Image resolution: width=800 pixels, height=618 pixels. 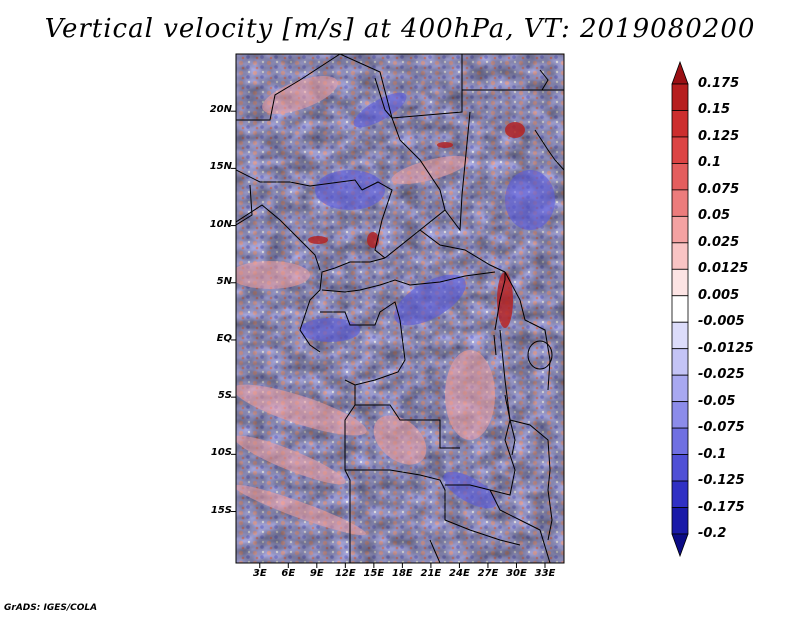 What do you see at coordinates (723, 269) in the screenshot?
I see `colorbar-label: 0.0125` at bounding box center [723, 269].